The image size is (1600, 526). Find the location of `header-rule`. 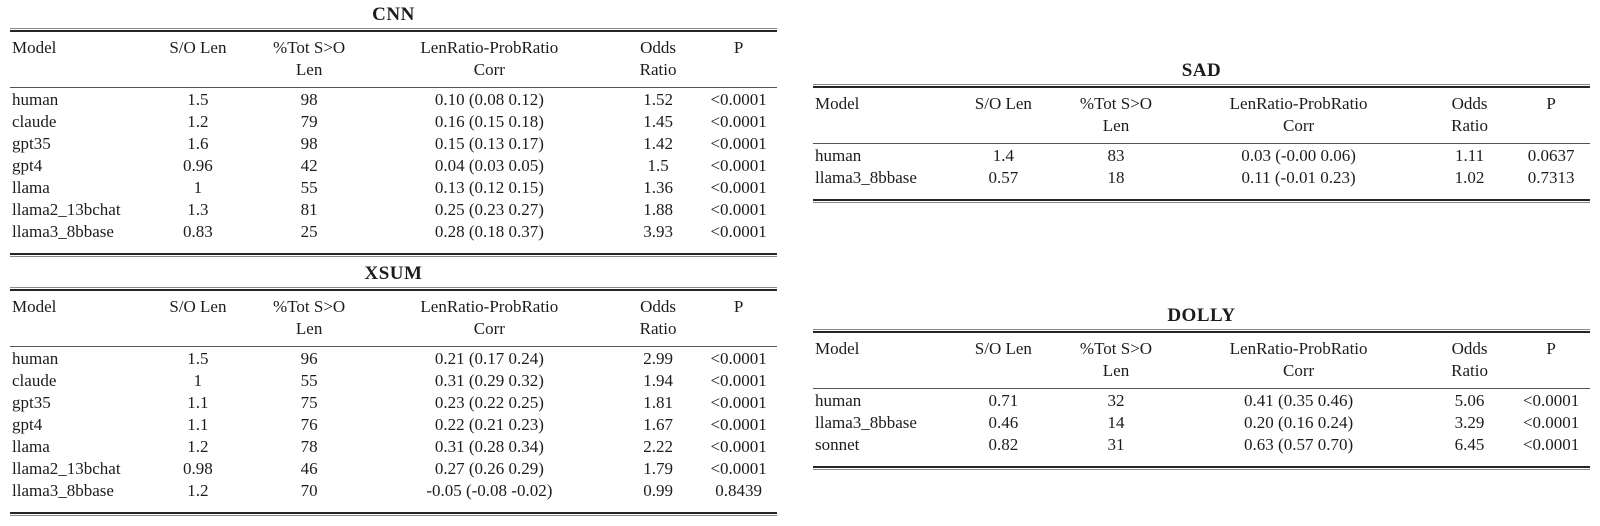

header-rule is located at coordinates (1201, 143).